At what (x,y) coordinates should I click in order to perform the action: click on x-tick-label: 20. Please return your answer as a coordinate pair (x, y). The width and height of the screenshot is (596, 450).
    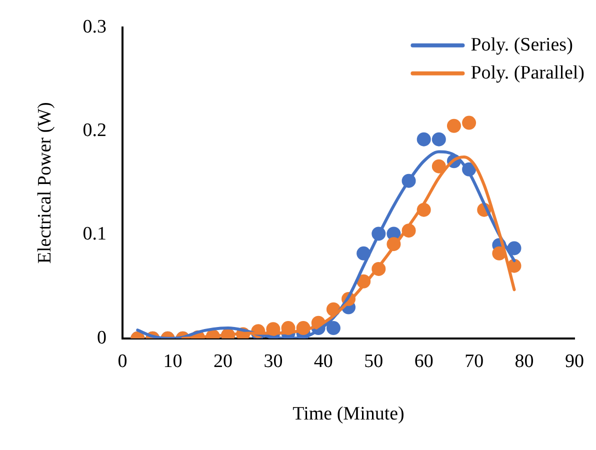
    Looking at the image, I should click on (222, 361).